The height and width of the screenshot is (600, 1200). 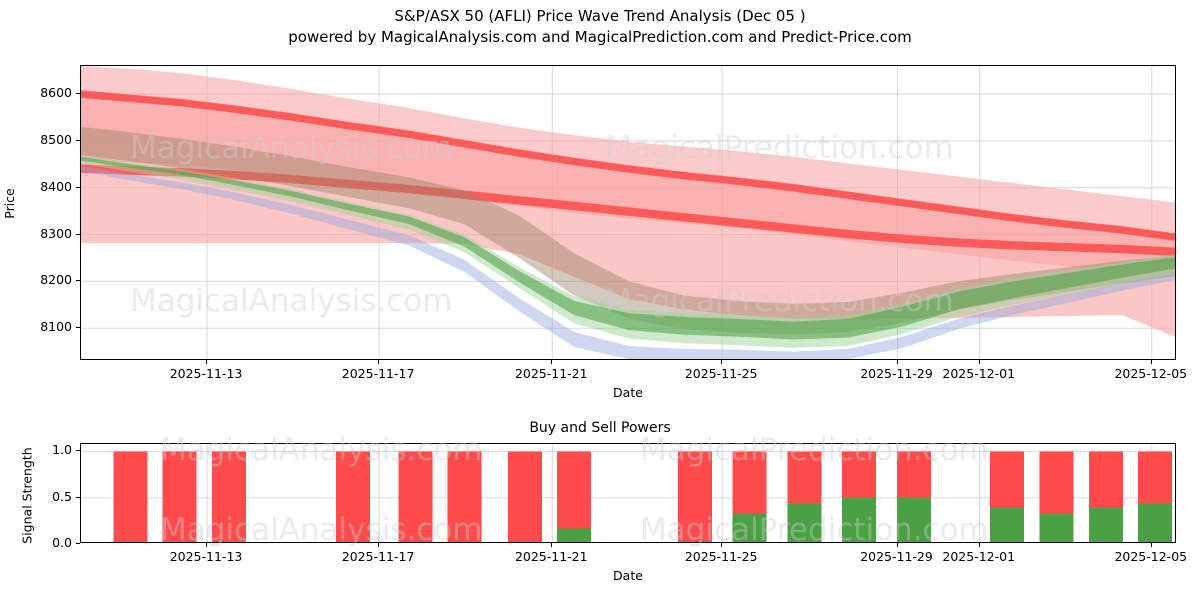 I want to click on price-x-tick-label: 2025-12-05, so click(x=1151, y=373).